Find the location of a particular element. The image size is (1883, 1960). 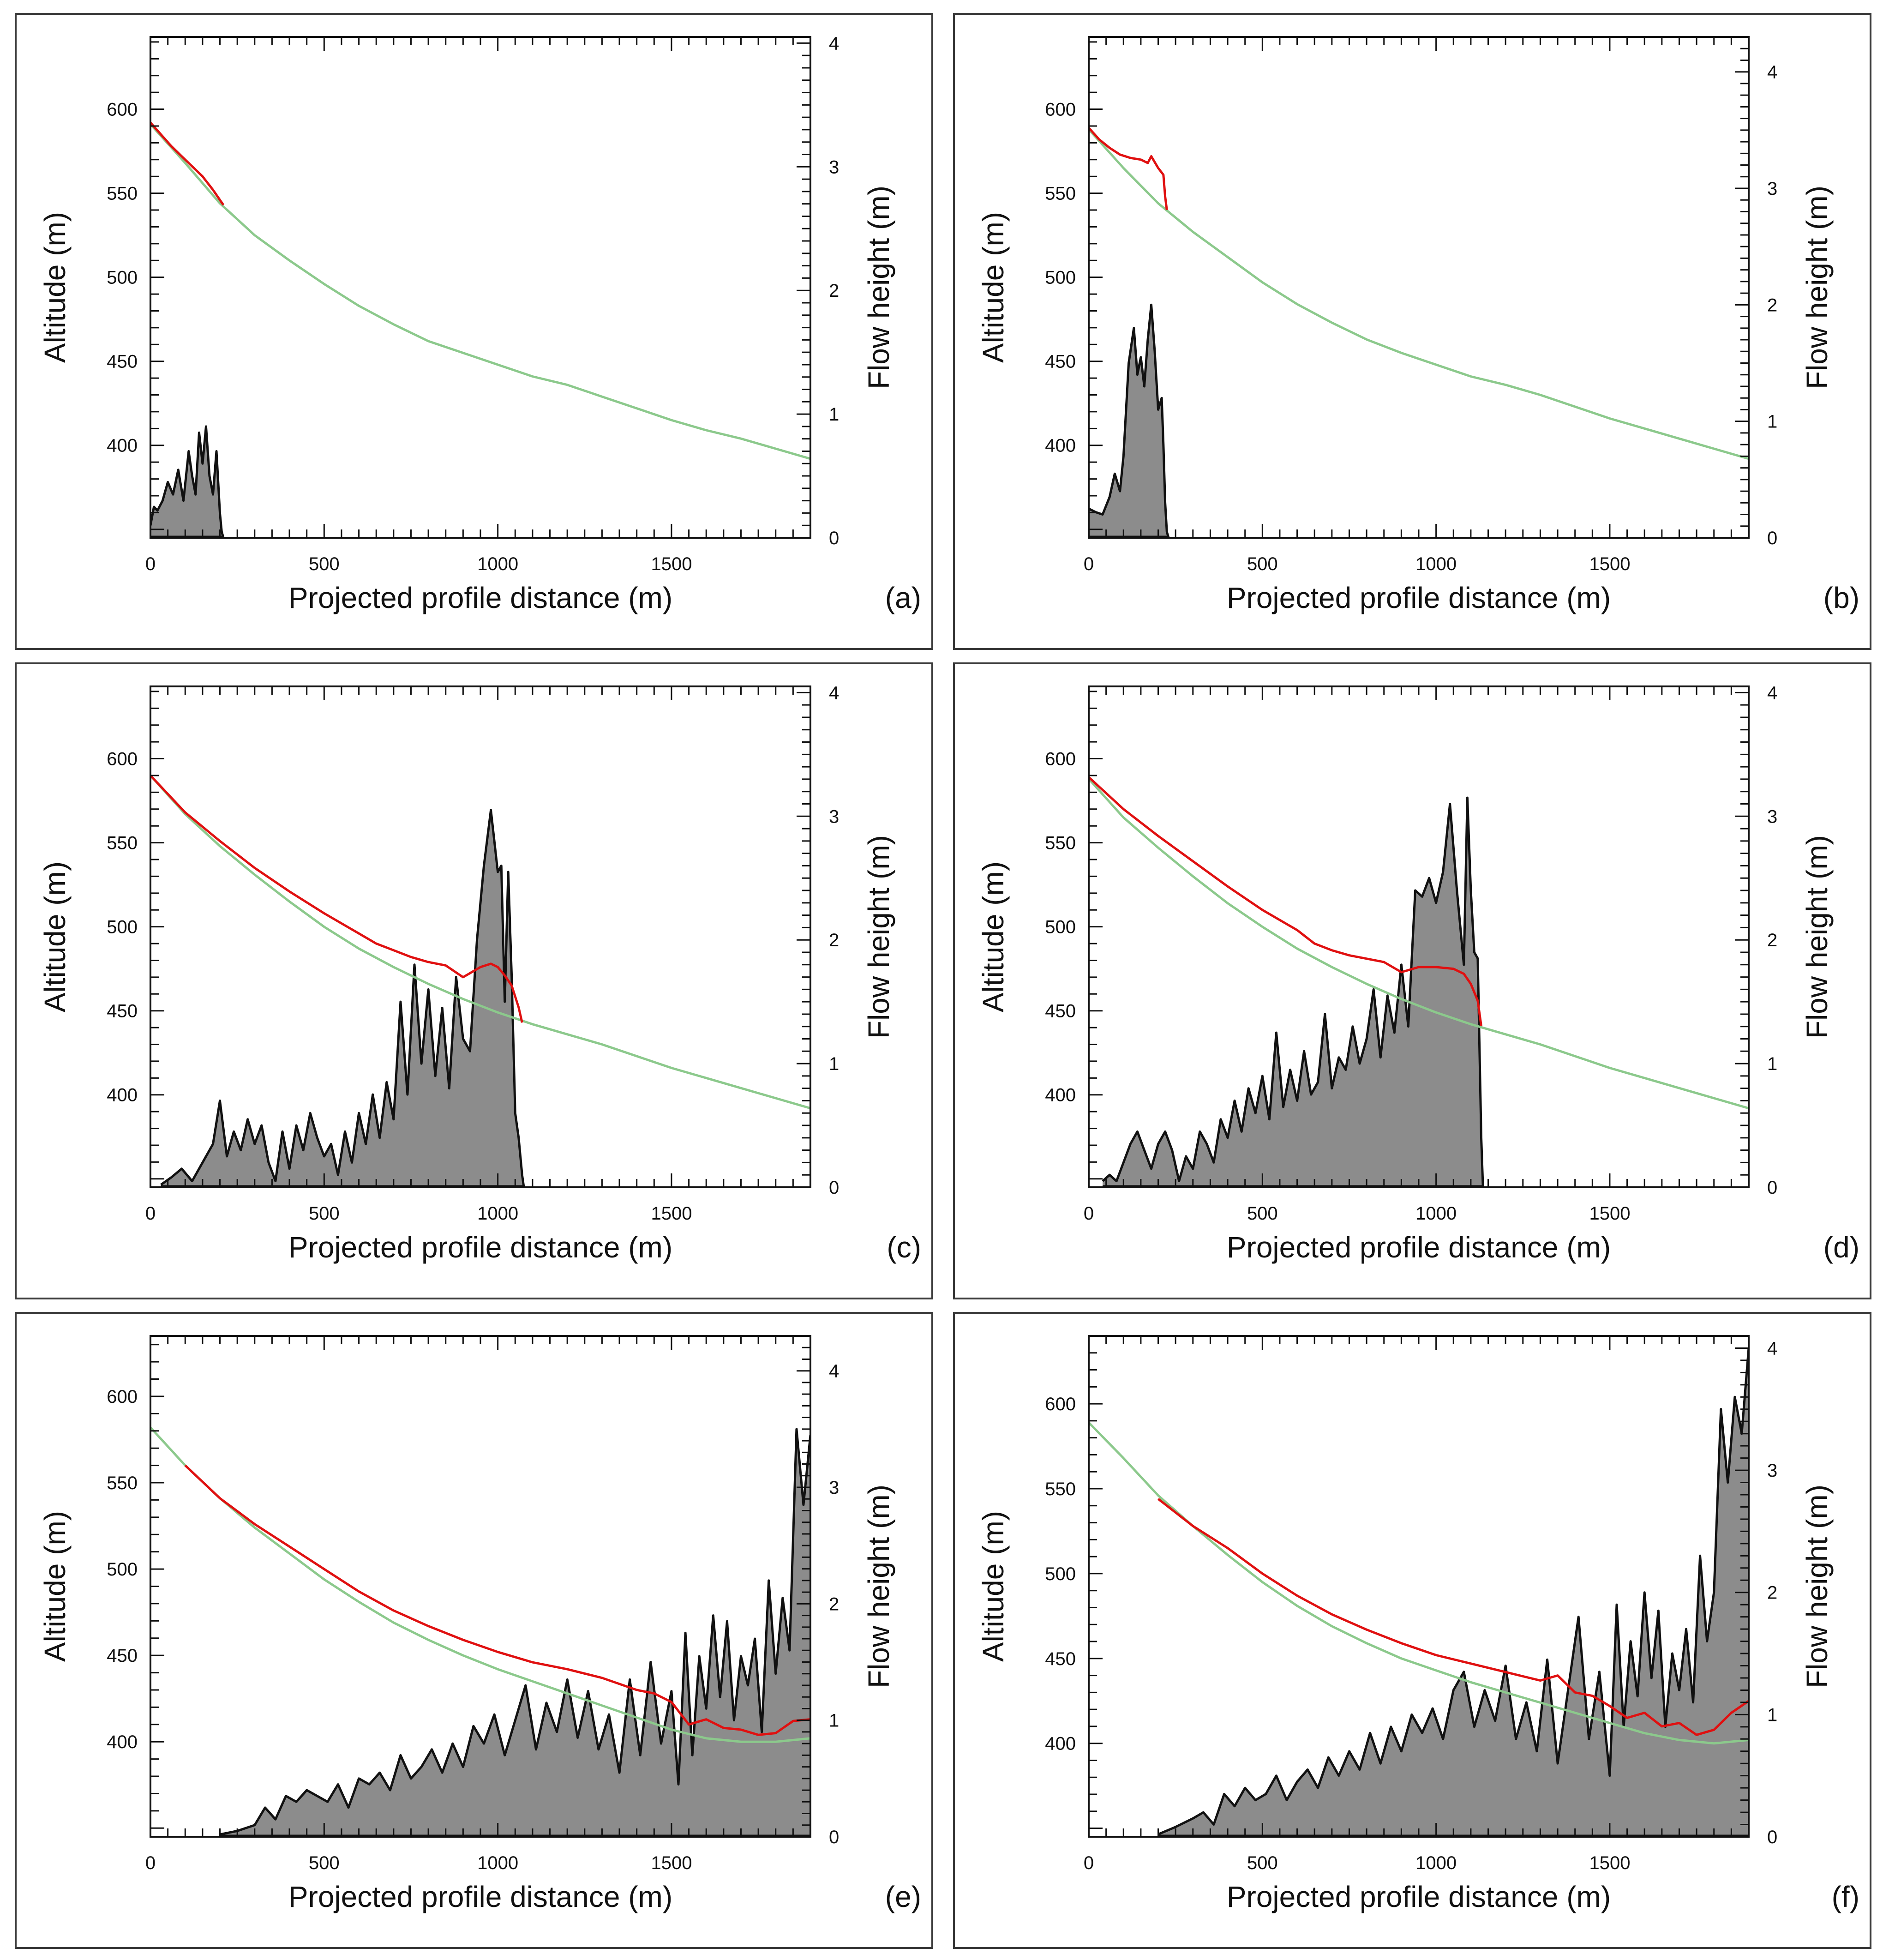

panel-label: (f) is located at coordinates (1846, 1897).